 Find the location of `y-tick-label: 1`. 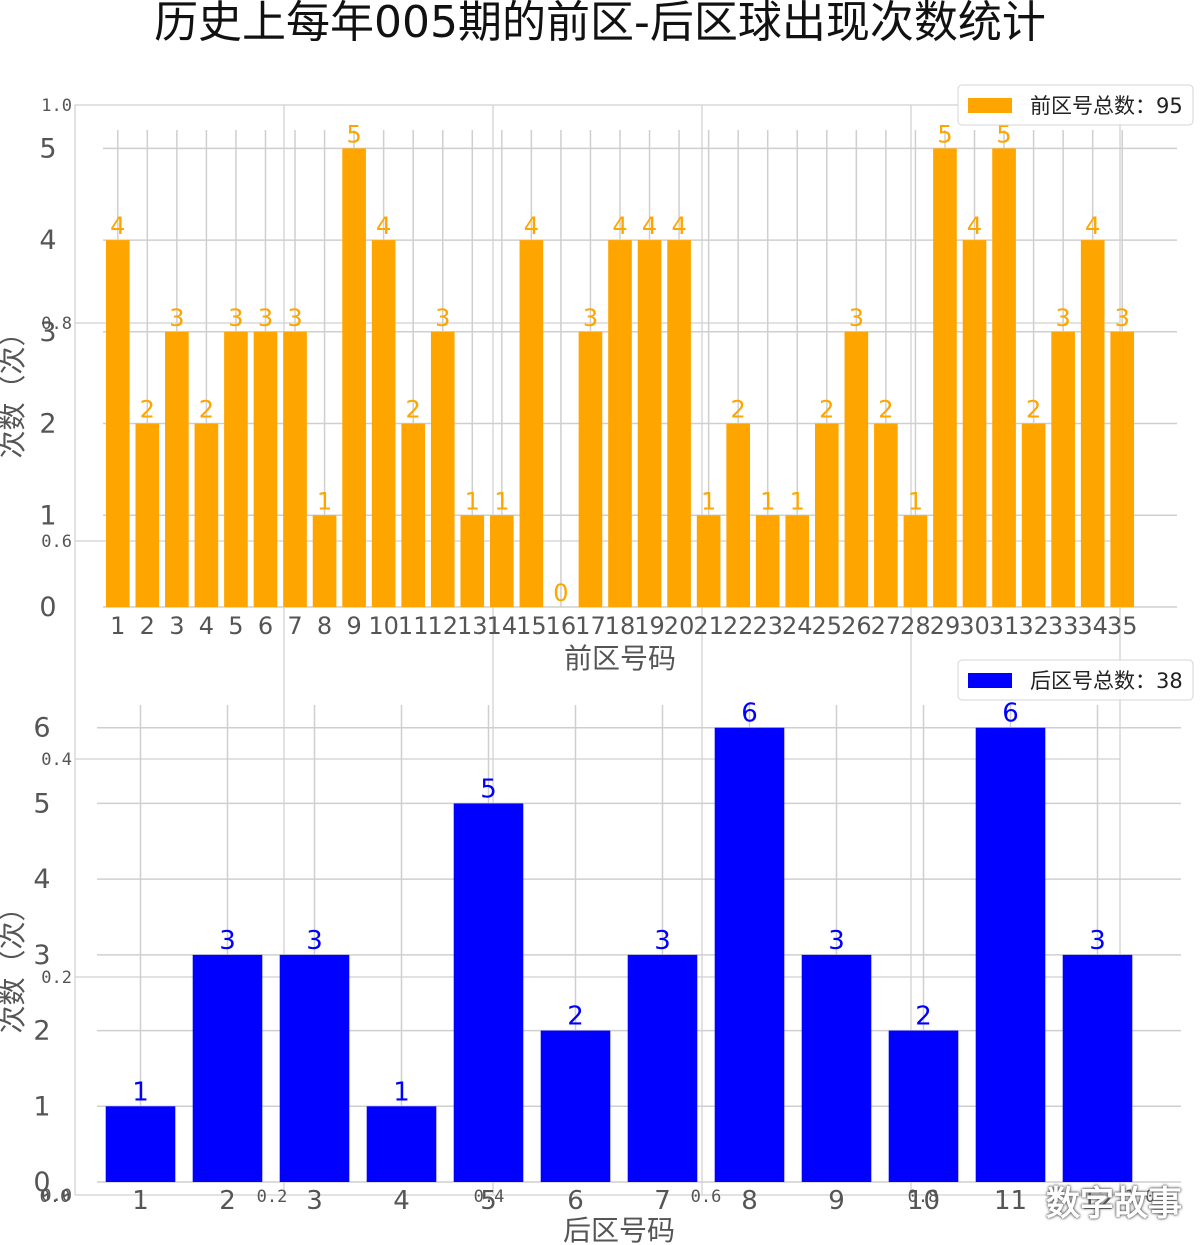

y-tick-label: 1 is located at coordinates (41, 1106).